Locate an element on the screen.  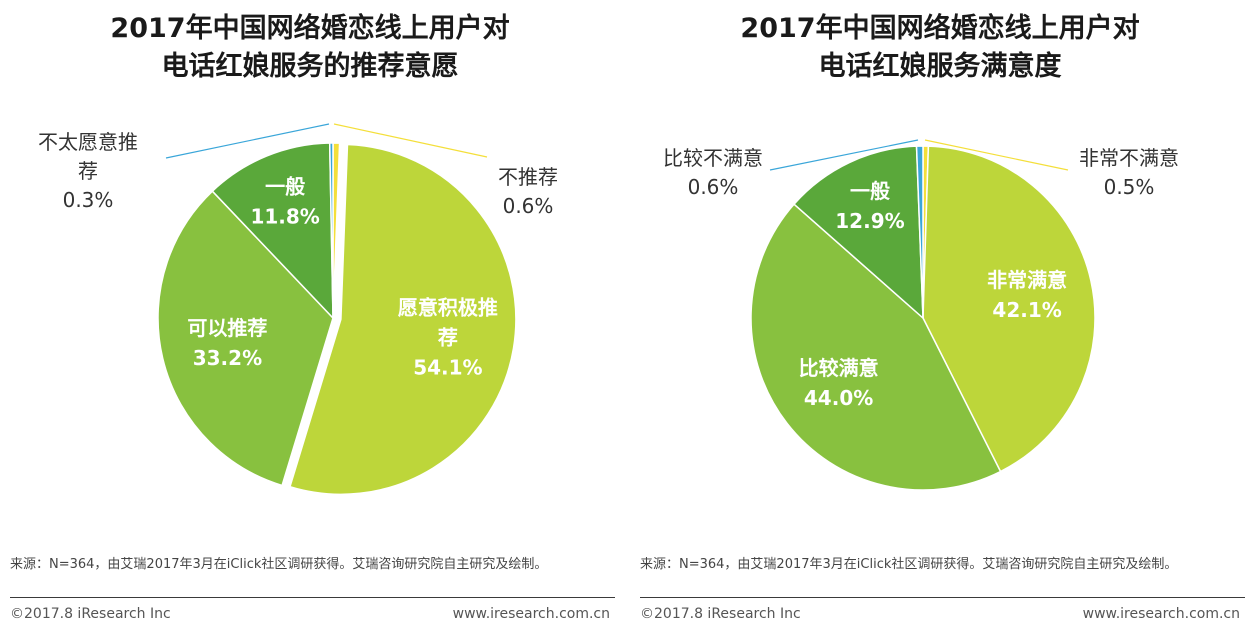
slice-label-1: 非常满意 42.1% is located at coordinates (1027, 295).